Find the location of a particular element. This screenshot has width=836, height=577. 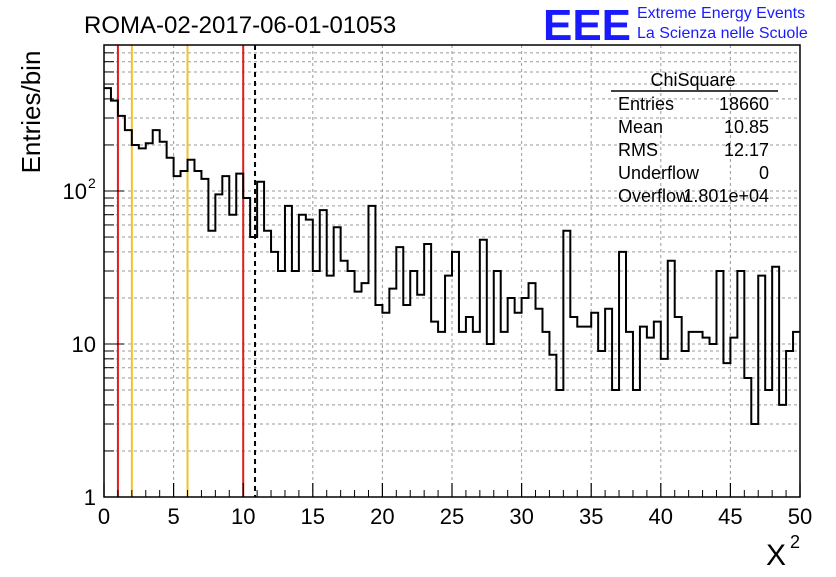

x-axis-label-main: X is located at coordinates (776, 555).